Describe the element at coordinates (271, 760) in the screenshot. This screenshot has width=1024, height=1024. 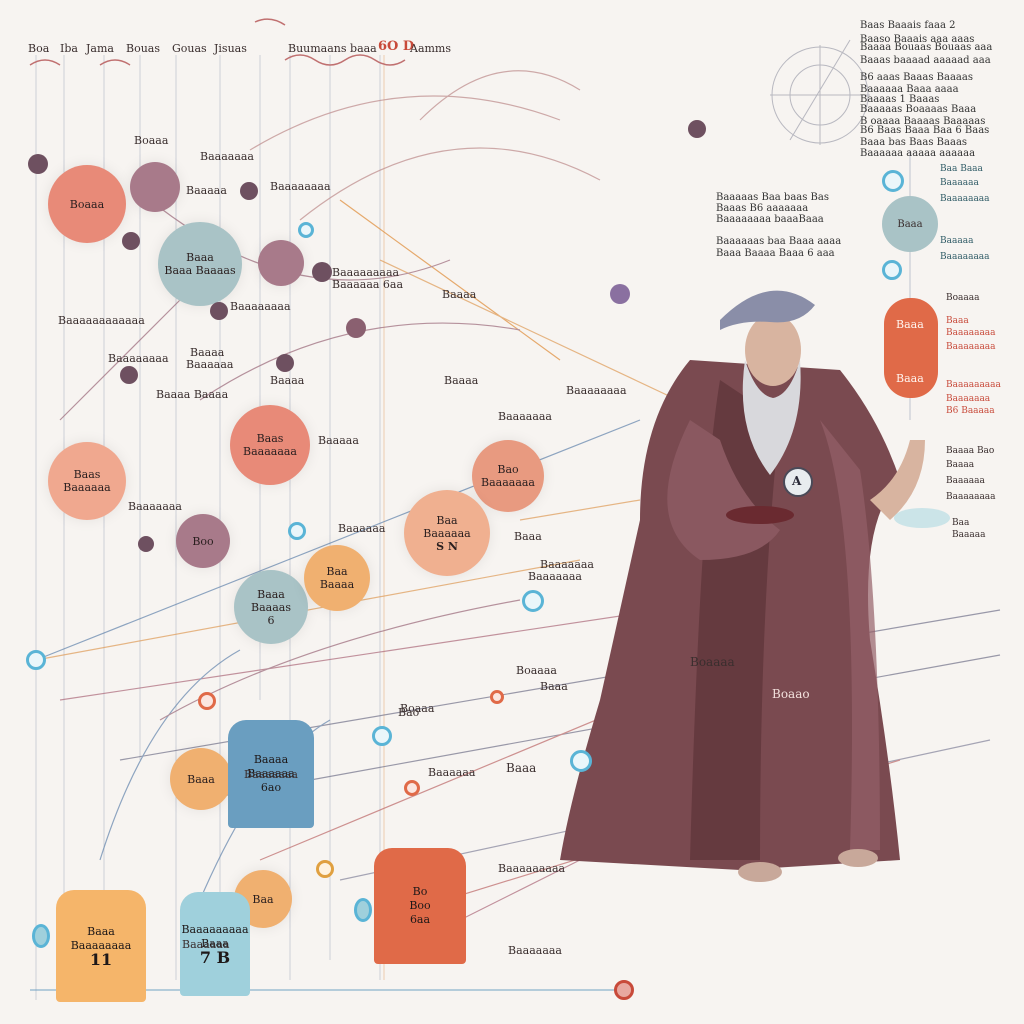
I see `block-label: Baaaa` at that location.